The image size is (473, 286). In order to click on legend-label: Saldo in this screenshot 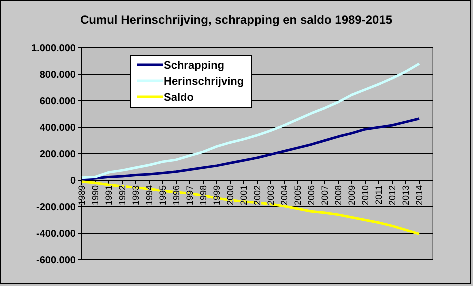, I will do `click(179, 98)`.